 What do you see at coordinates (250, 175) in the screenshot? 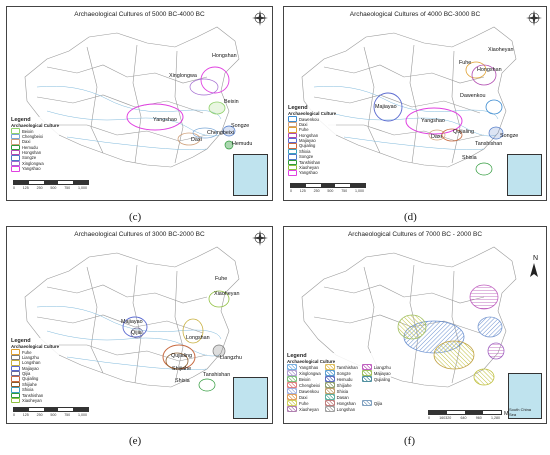
I see `inset-south-china-sea` at bounding box center [250, 175].